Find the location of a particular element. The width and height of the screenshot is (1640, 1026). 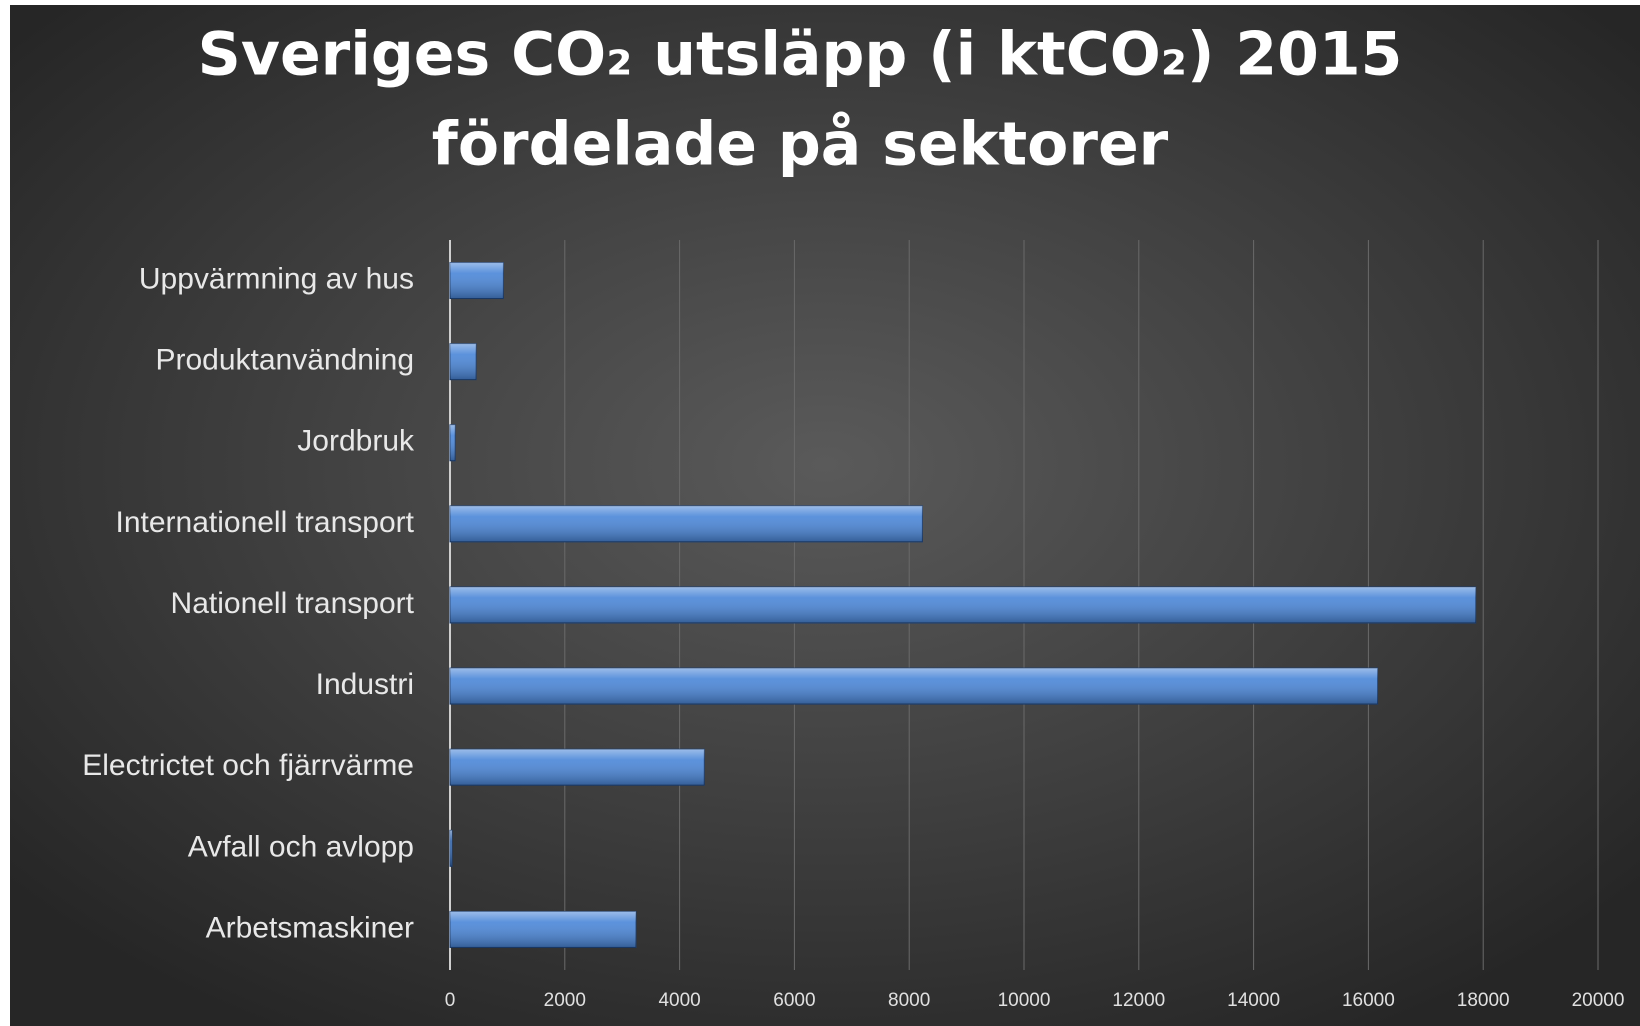

y-tick-label: Jordbruk is located at coordinates (356, 441).